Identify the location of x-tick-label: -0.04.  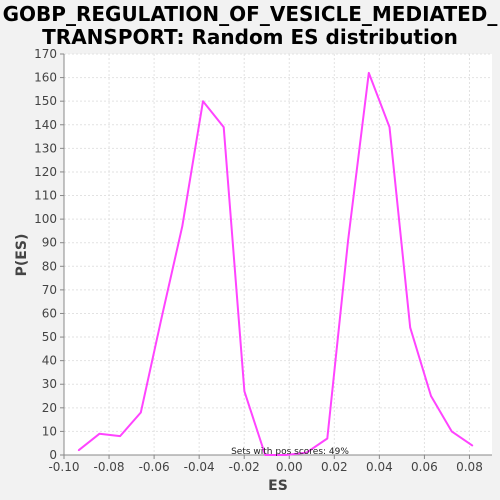
(199, 467).